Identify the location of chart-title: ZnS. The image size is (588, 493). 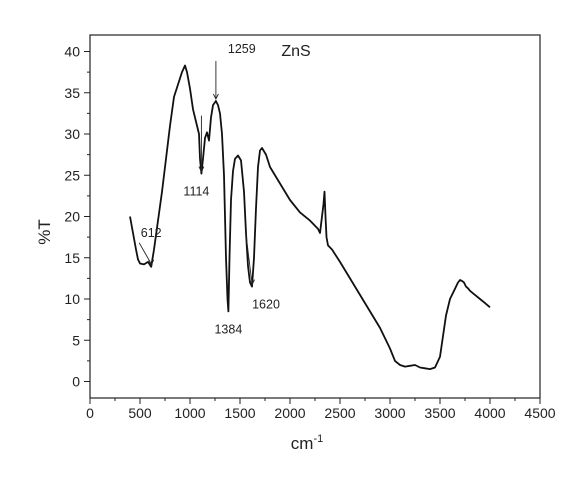
(295, 51).